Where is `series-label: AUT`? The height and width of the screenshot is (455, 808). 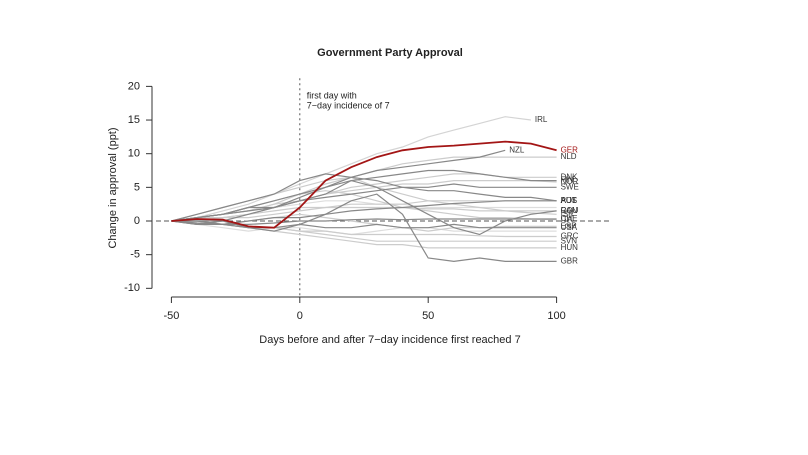
series-label: AUT is located at coordinates (569, 200).